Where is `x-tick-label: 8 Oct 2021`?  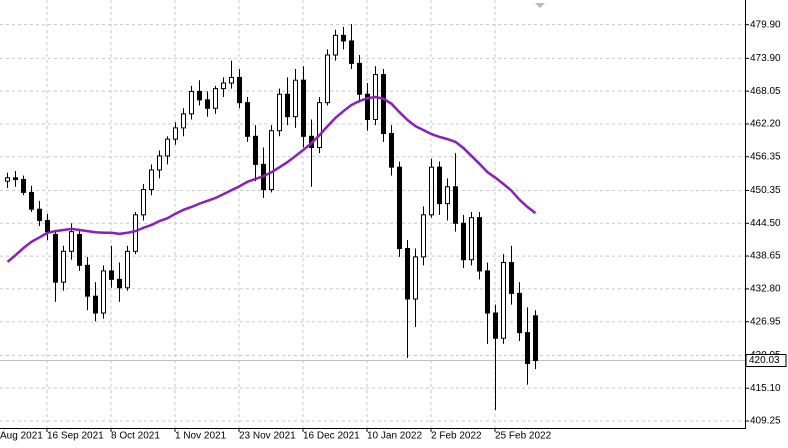 x-tick-label: 8 Oct 2021 is located at coordinates (135, 436).